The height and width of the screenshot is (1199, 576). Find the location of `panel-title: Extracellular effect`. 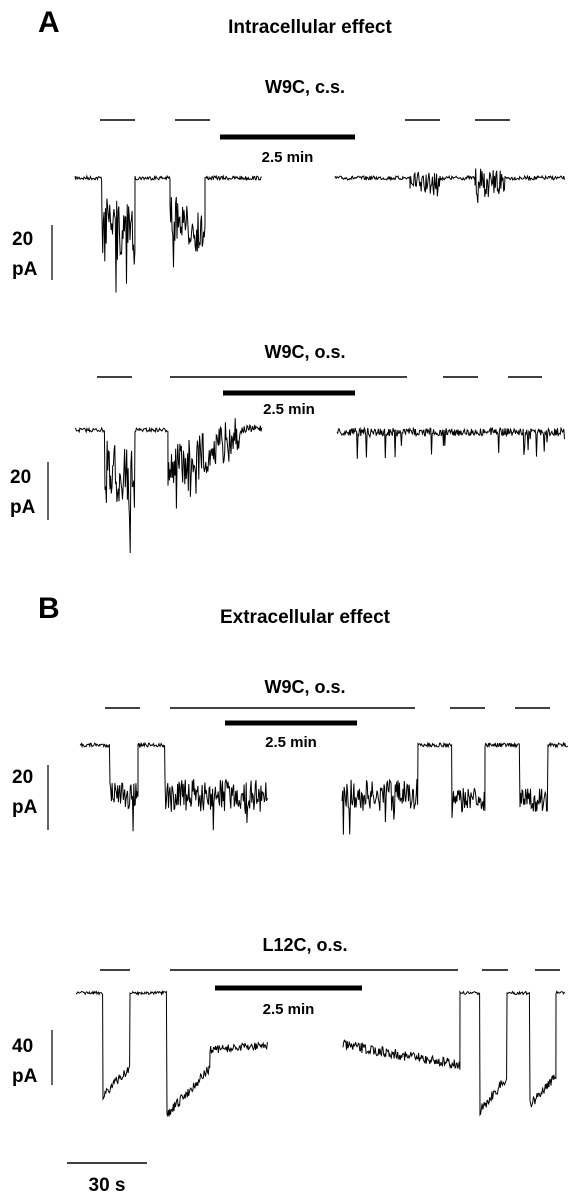

panel-title: Extracellular effect is located at coordinates (305, 617).